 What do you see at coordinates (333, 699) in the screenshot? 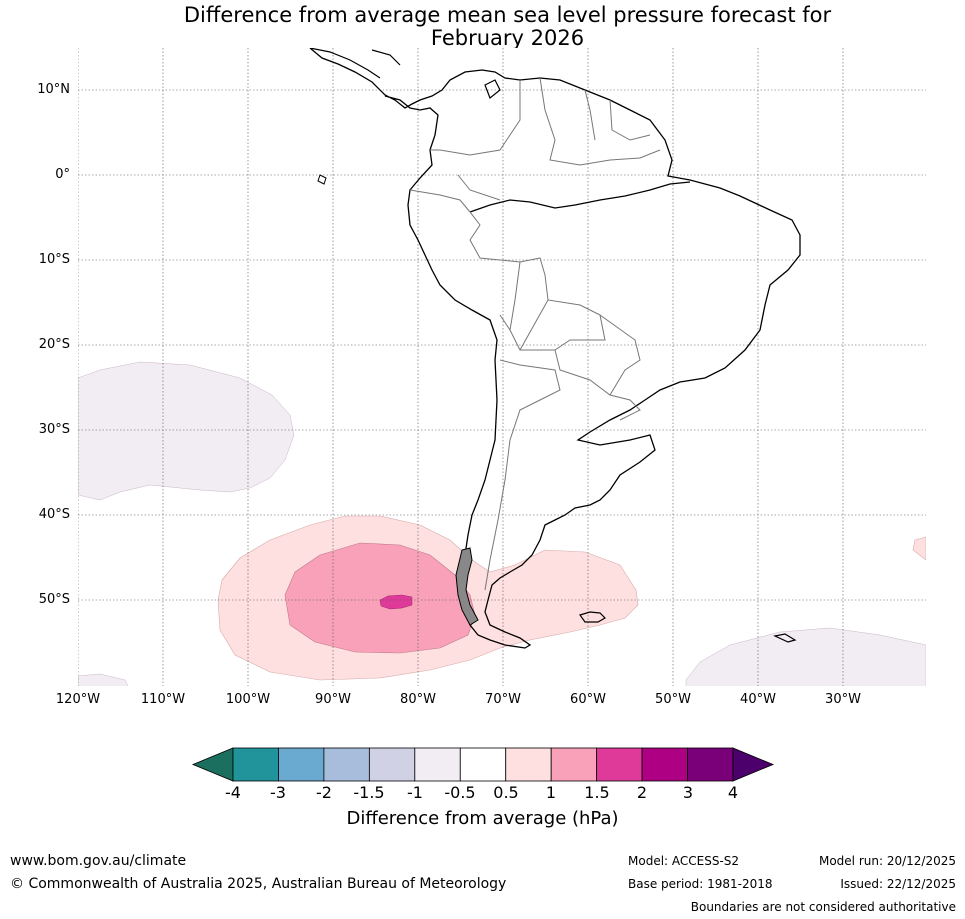
I see `lon-label-90w: 90°W` at bounding box center [333, 699].